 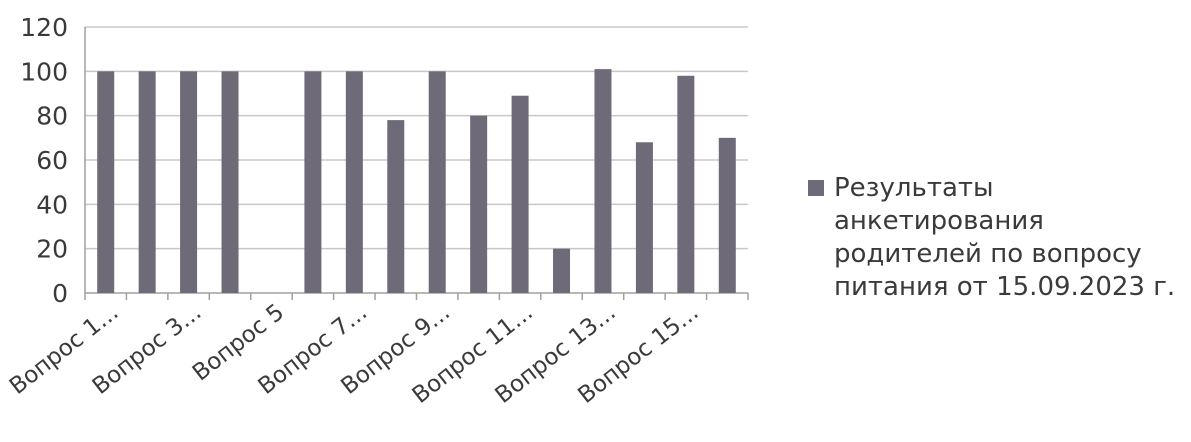 I want to click on y-tick-labels: 0 20 40 60 80 100 120, so click(x=44, y=160).